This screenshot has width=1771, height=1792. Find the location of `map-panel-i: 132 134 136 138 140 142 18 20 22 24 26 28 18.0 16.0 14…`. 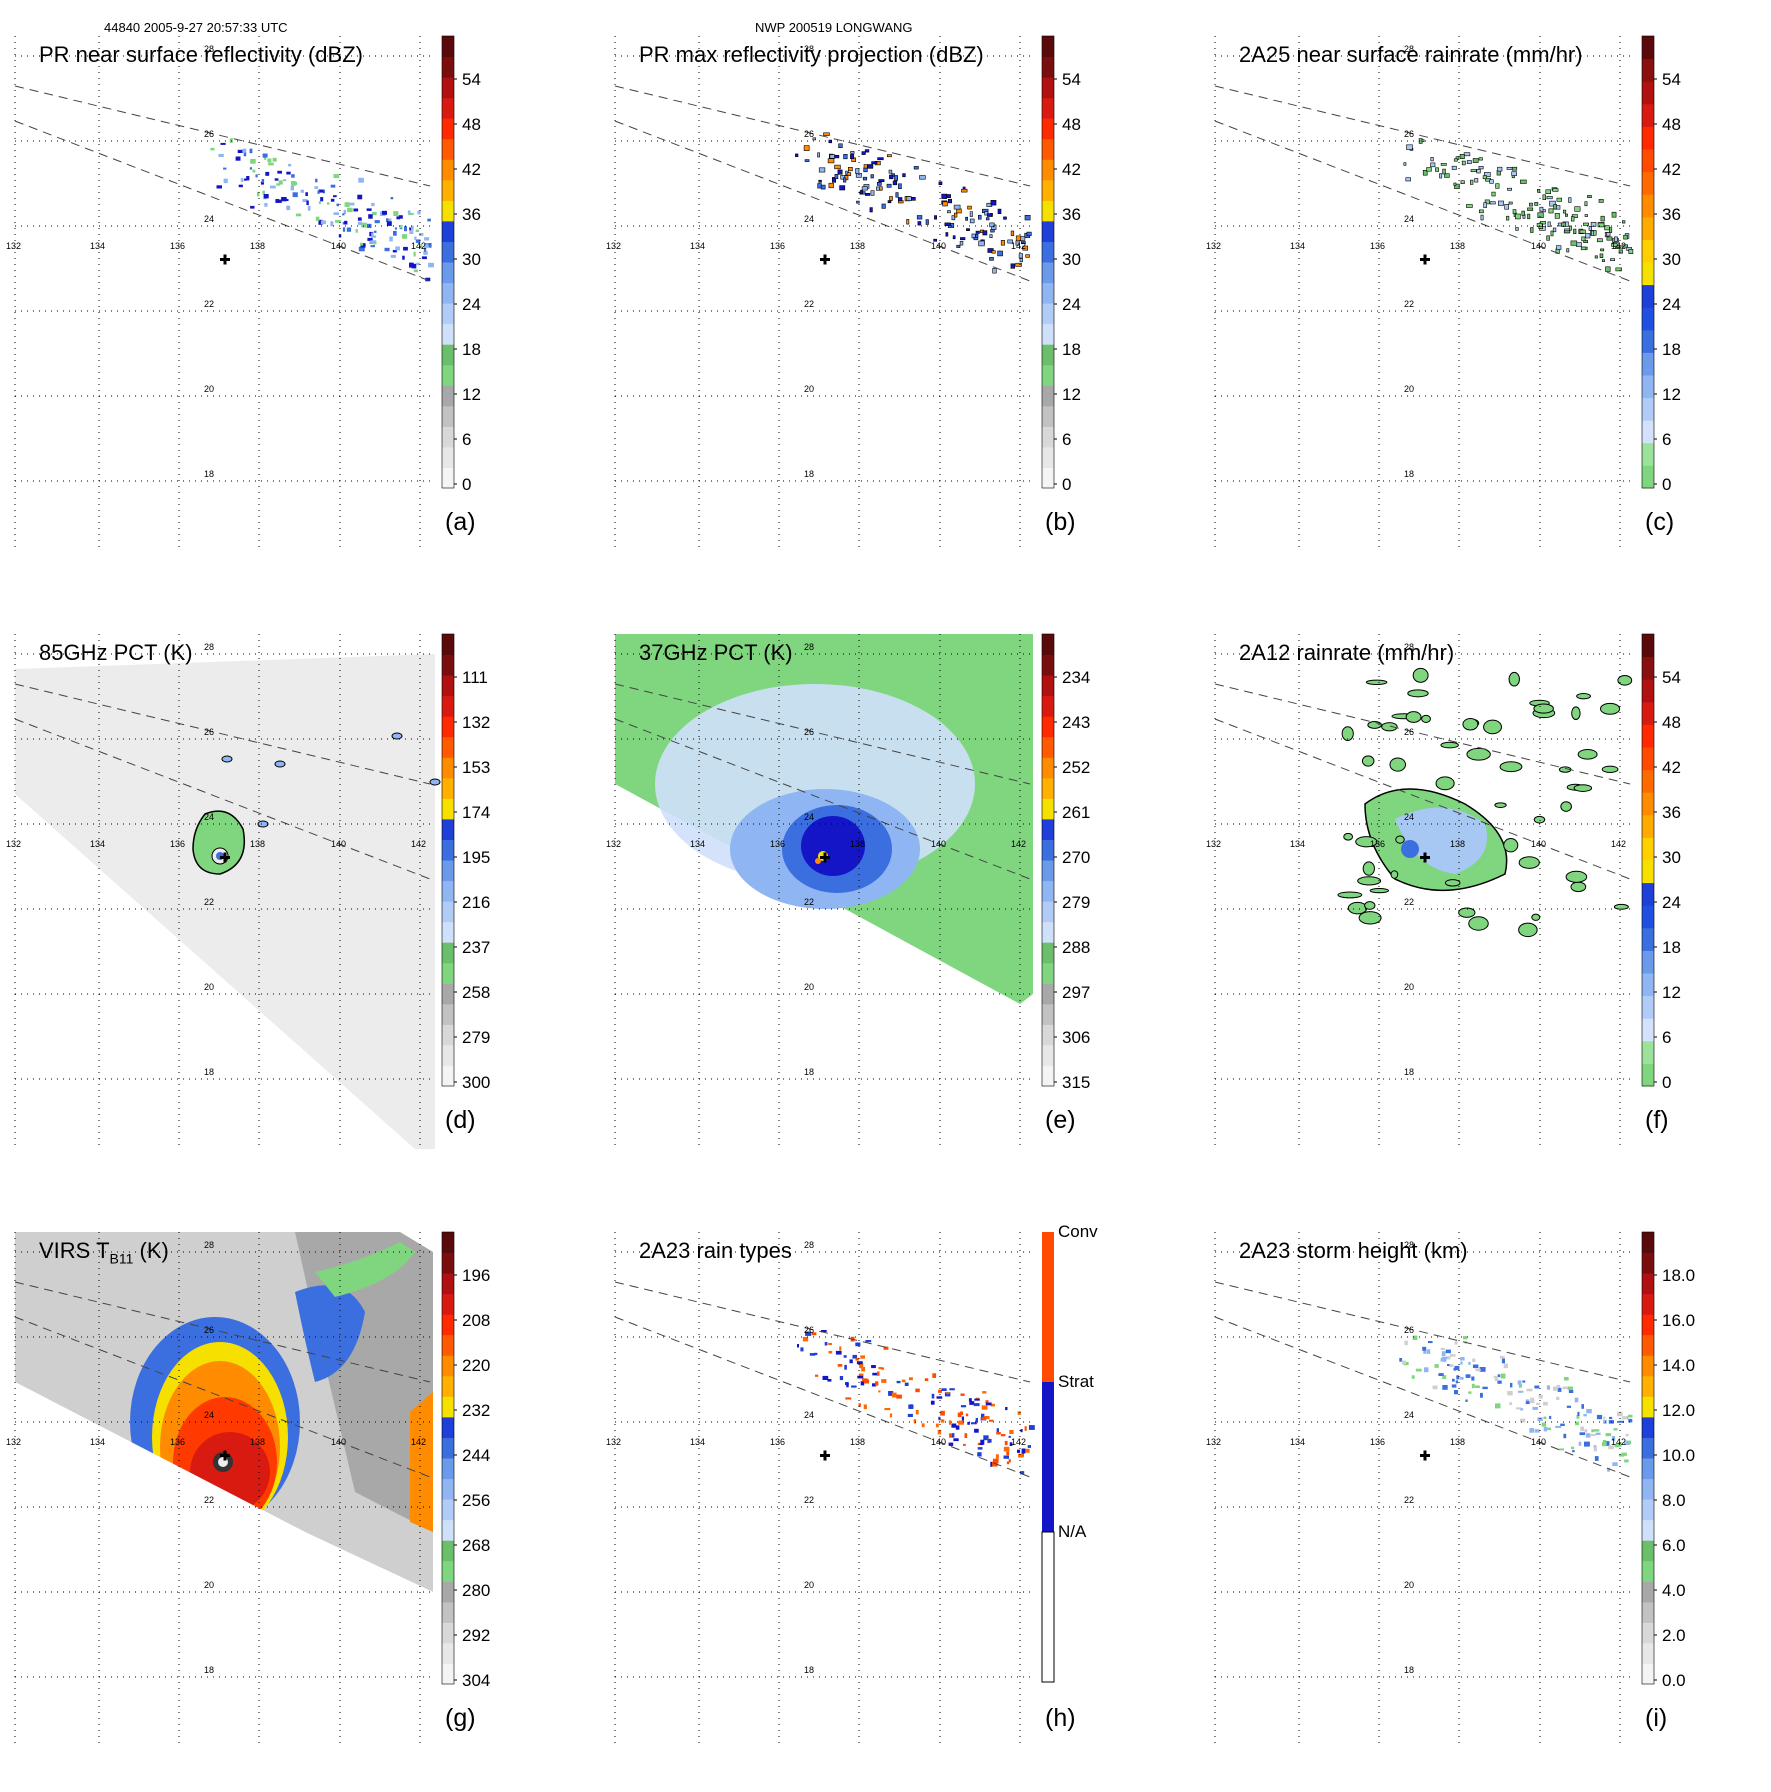

map-panel-i: 132 134 136 138 140 142 18 20 22 24 26 28 18.0 16.0 14… is located at coordinates (1488, 1511).